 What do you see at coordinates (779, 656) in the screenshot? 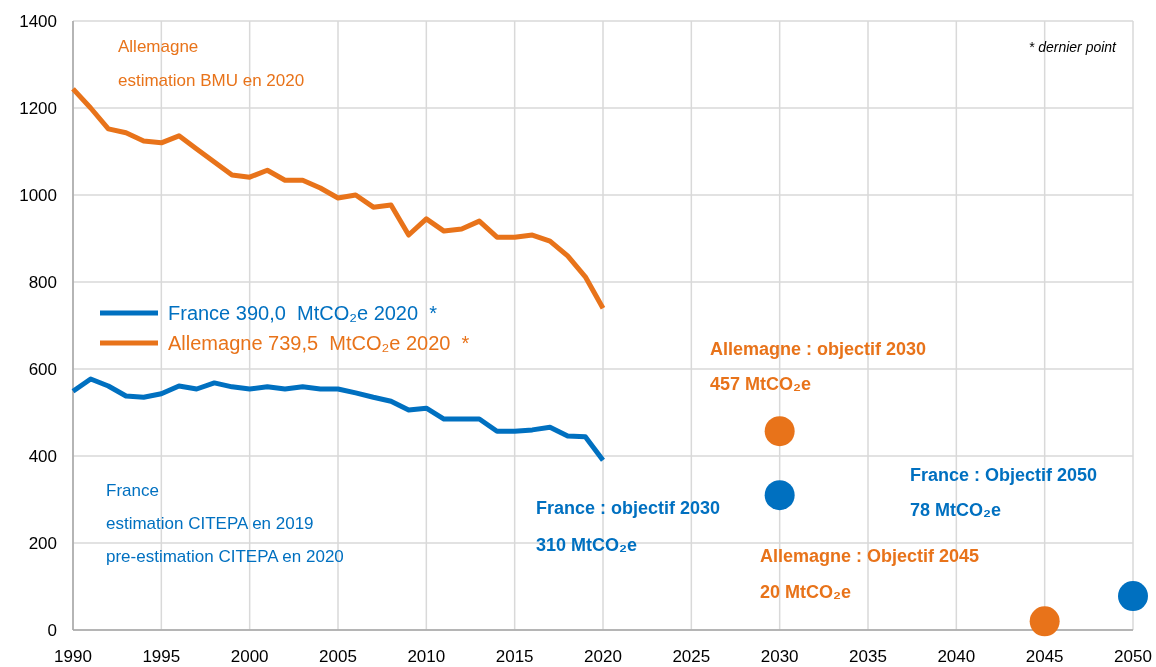
I see `x-tick-label: 2030` at bounding box center [779, 656].